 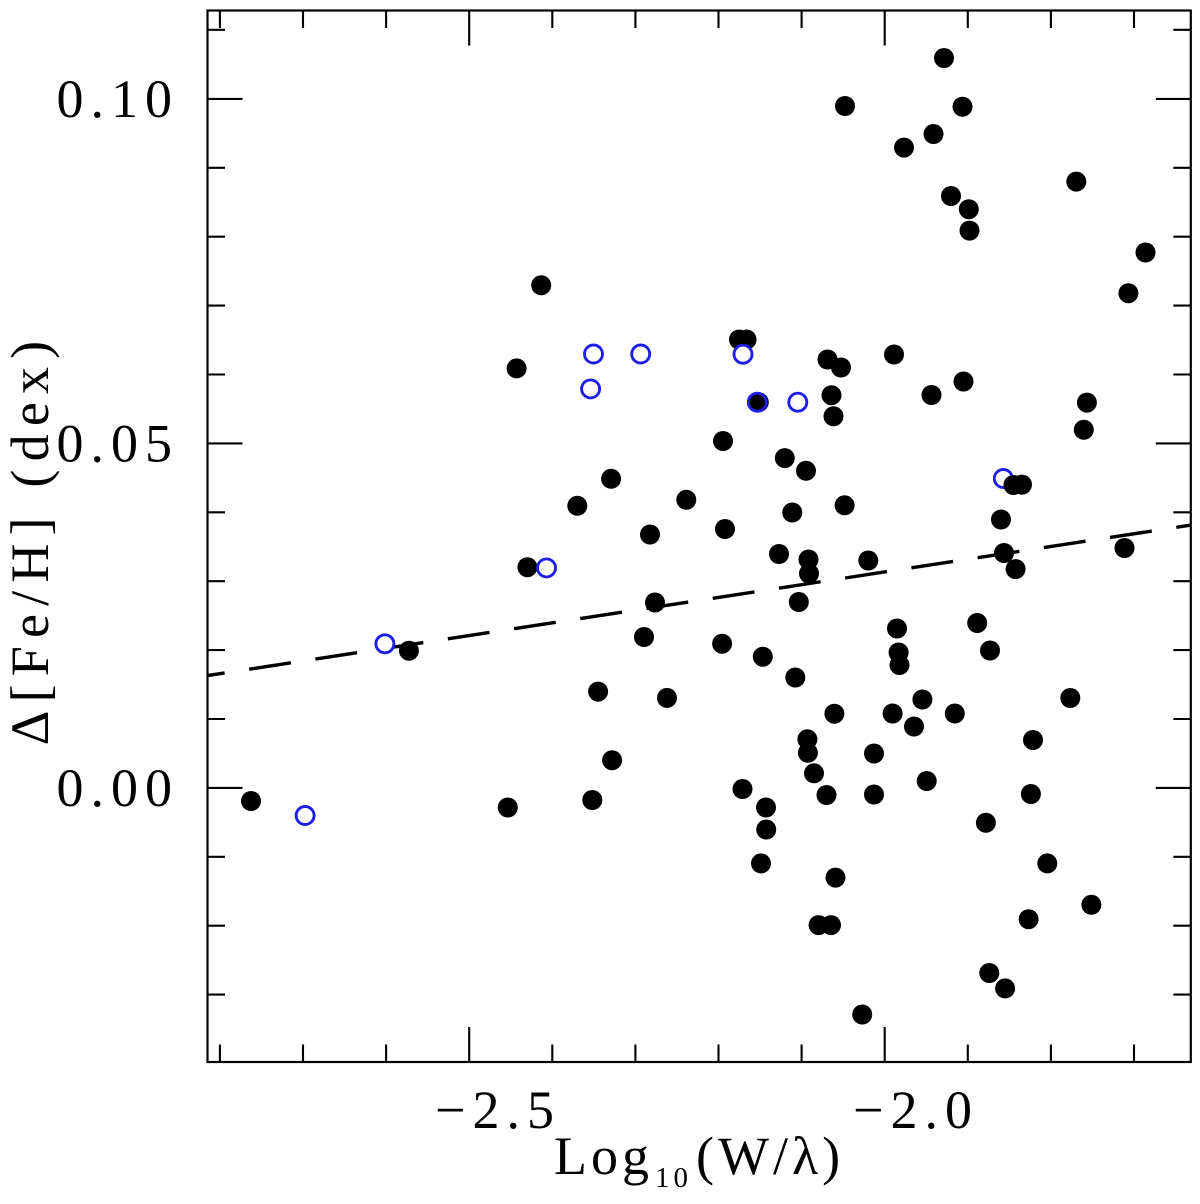 What do you see at coordinates (118, 99) in the screenshot?
I see `svg-text: 0.10` at bounding box center [118, 99].